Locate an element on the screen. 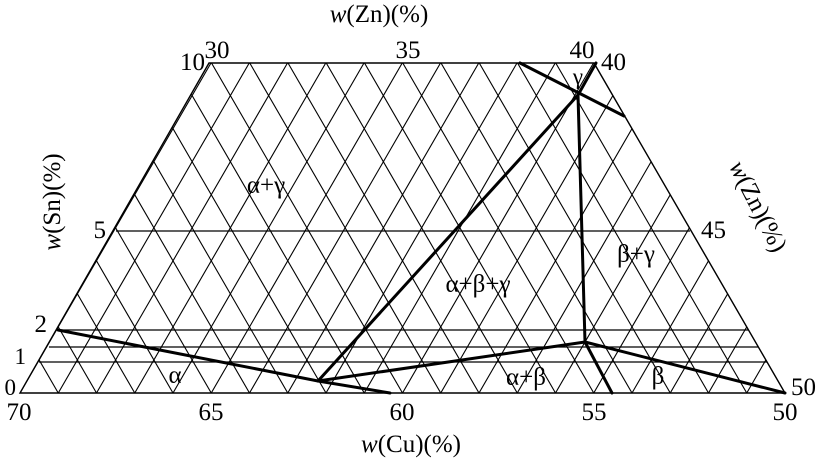  left-tick-1: 1 is located at coordinates (21, 356).